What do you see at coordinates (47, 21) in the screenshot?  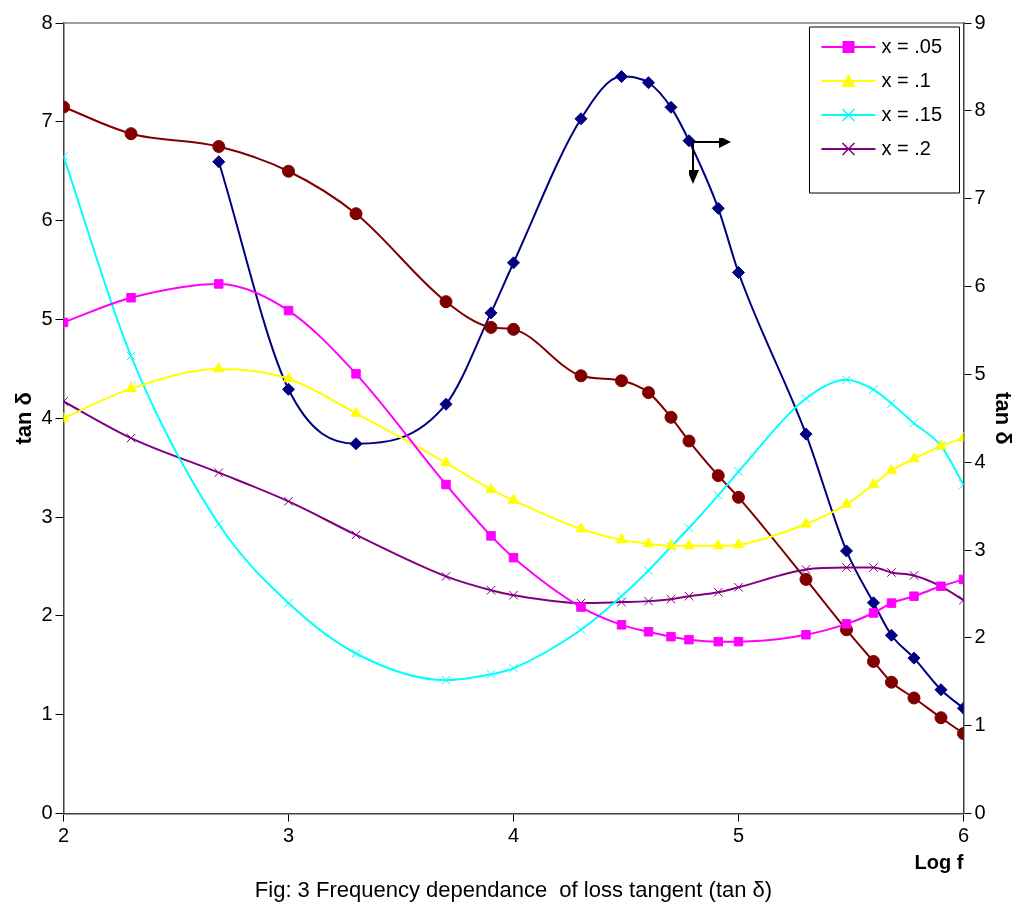 I see `y-tick-label: 8` at bounding box center [47, 21].